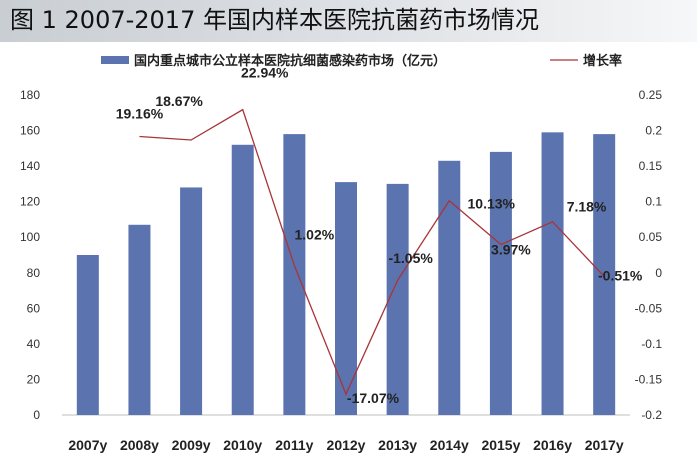 This screenshot has width=697, height=465. I want to click on y-right-tick-label: 0, so click(658, 273).